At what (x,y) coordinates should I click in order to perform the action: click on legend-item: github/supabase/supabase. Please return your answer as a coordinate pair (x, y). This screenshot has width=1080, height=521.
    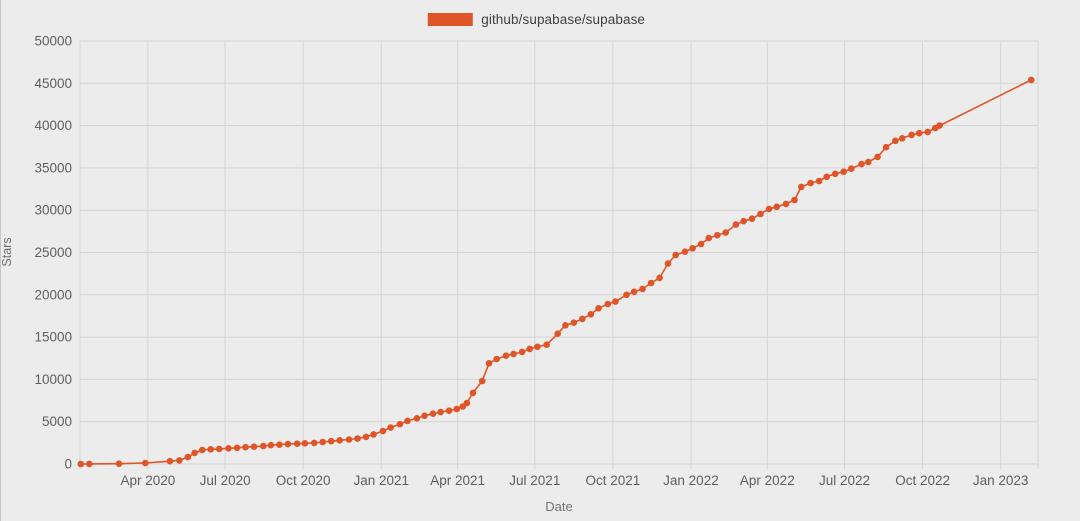
    Looking at the image, I should click on (536, 19).